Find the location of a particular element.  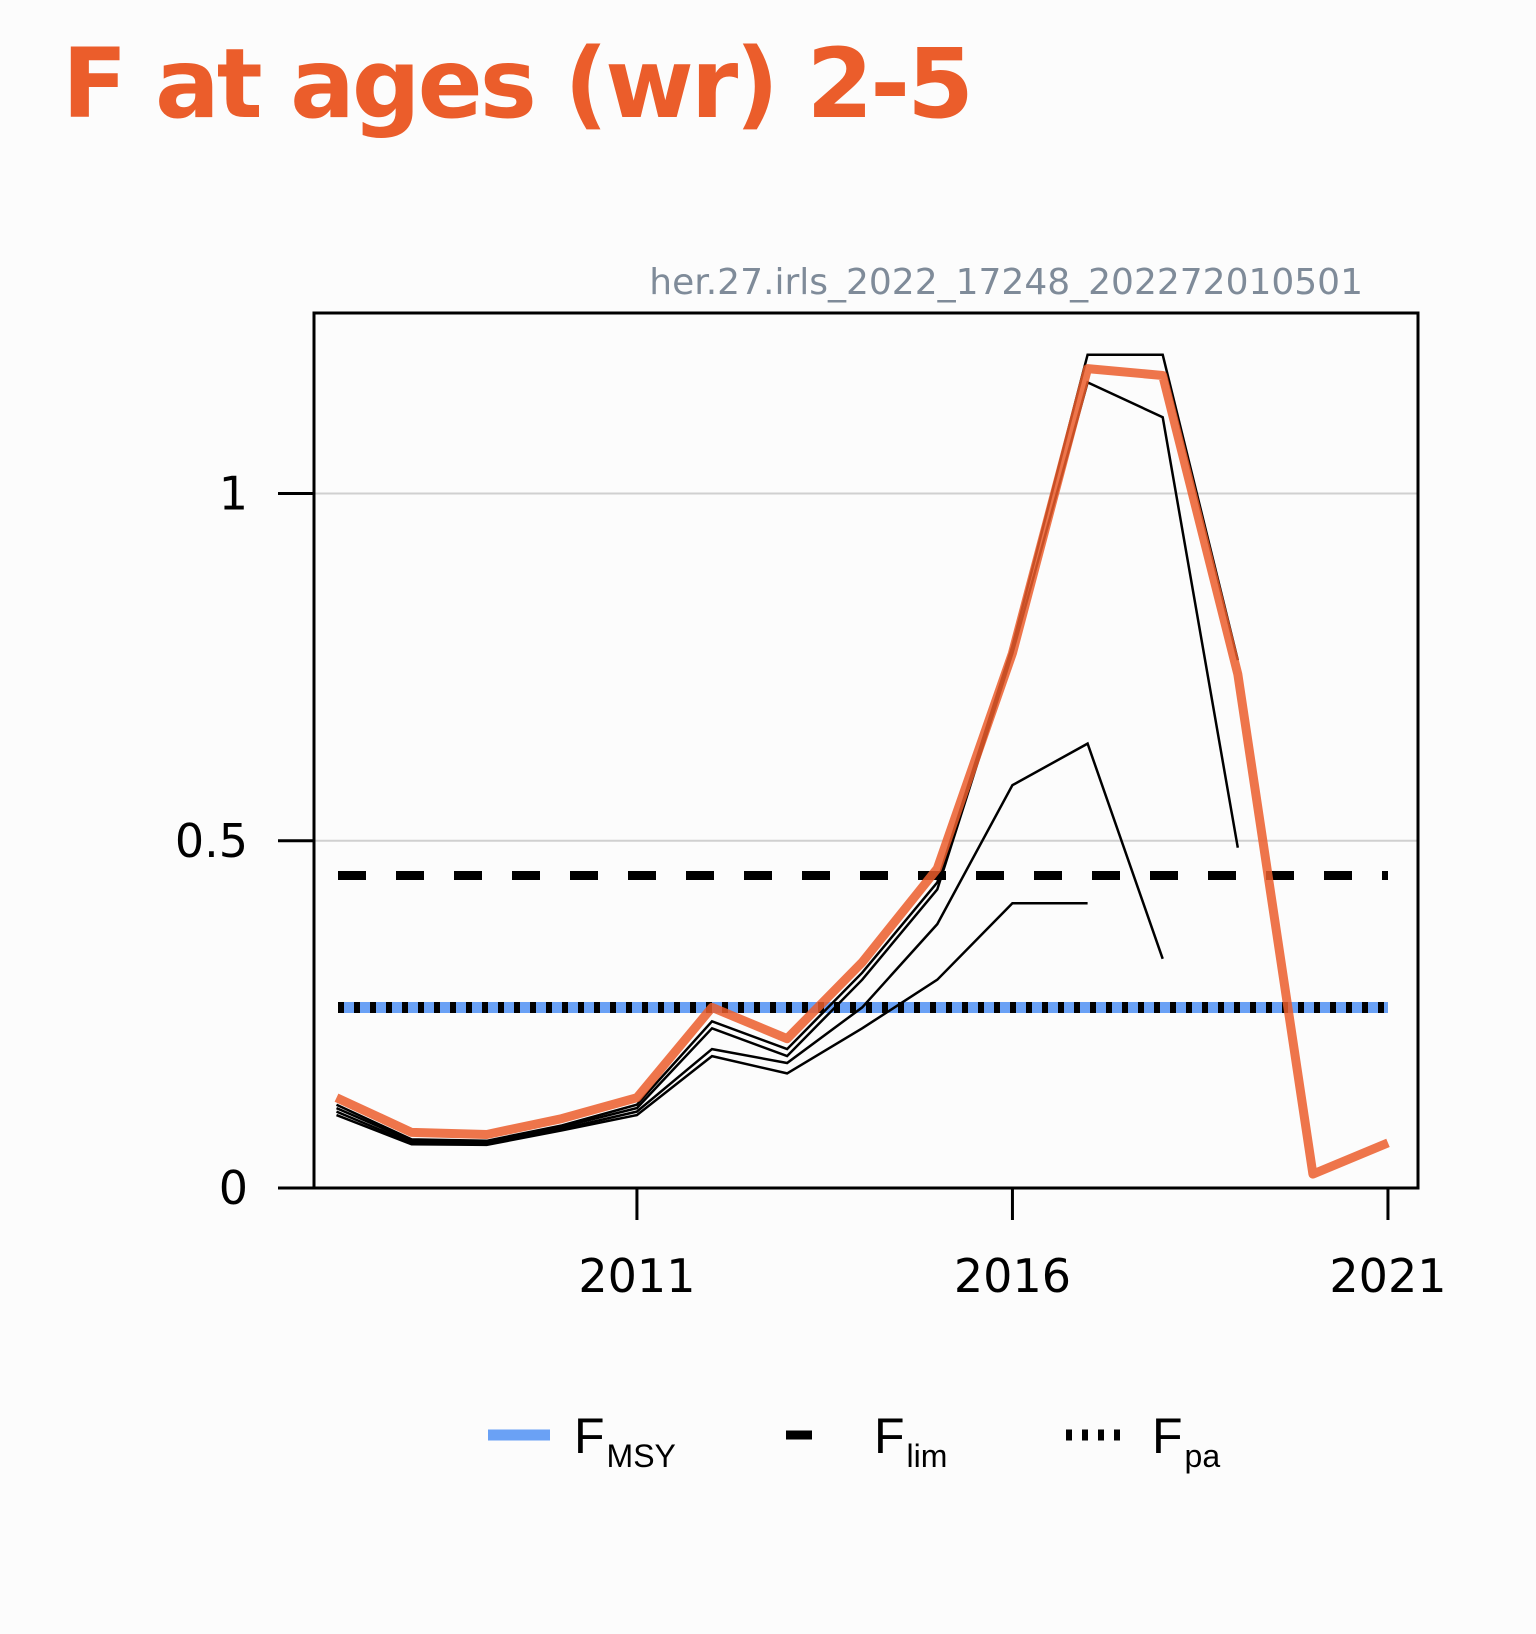

legend-label: Fpa is located at coordinates (1186, 1441).